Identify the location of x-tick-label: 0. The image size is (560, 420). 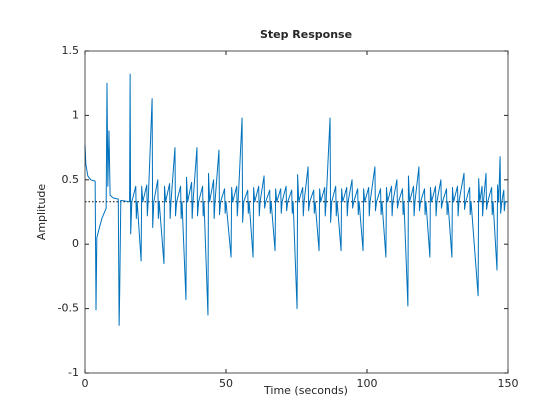
(85, 383).